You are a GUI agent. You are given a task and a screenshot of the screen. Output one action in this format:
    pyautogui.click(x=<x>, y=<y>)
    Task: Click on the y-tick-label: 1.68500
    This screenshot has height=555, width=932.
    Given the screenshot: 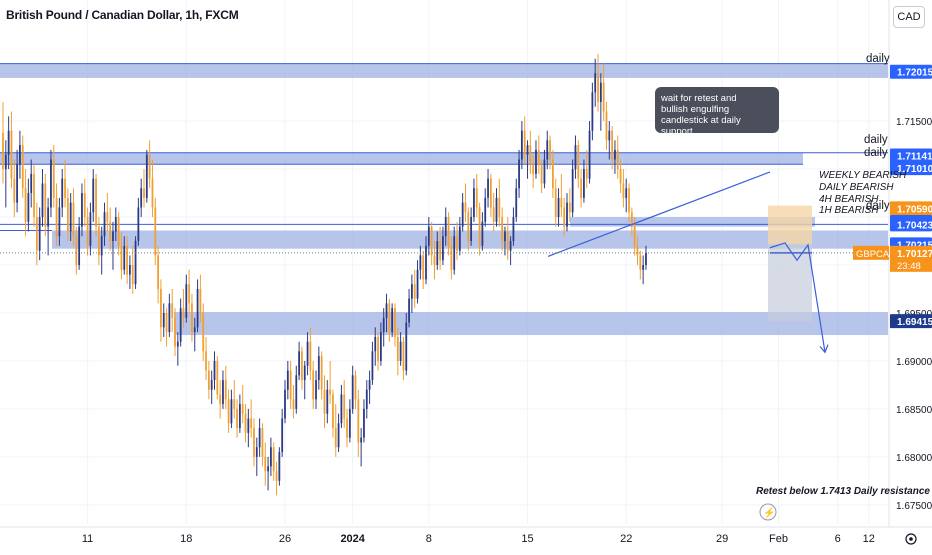 What is the action you would take?
    pyautogui.click(x=914, y=410)
    